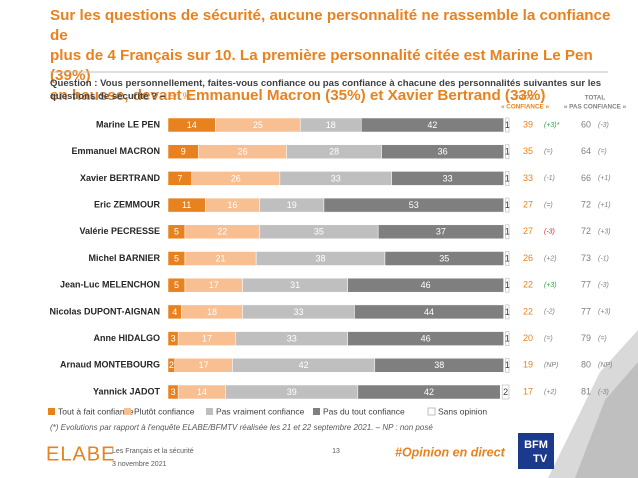  What do you see at coordinates (110, 365) in the screenshot?
I see `category-label: Arnaud MONTEBOURG` at bounding box center [110, 365].